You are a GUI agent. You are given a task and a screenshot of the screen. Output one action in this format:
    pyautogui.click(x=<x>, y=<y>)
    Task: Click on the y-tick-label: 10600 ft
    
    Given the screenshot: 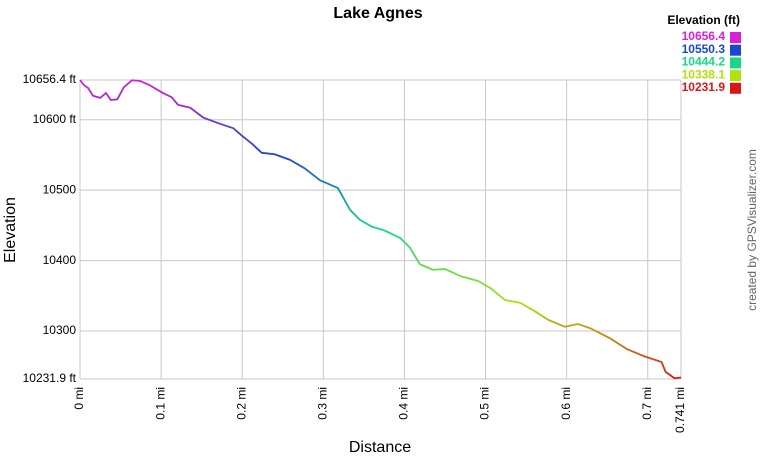 What is the action you would take?
    pyautogui.click(x=55, y=119)
    